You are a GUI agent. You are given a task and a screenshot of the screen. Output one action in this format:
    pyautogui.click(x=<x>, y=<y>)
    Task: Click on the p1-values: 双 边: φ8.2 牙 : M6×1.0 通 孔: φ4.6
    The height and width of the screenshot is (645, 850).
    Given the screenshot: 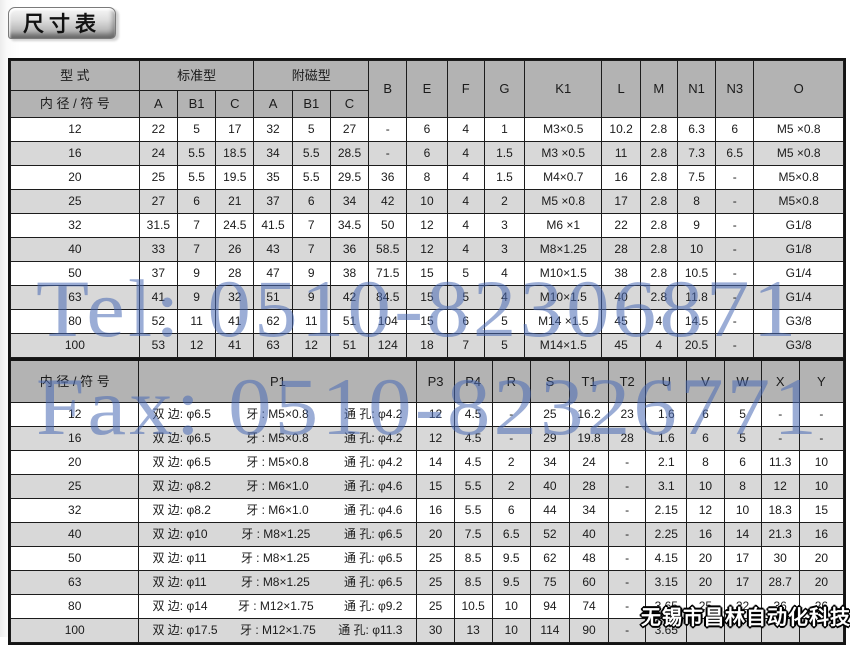 What is the action you would take?
    pyautogui.click(x=278, y=510)
    